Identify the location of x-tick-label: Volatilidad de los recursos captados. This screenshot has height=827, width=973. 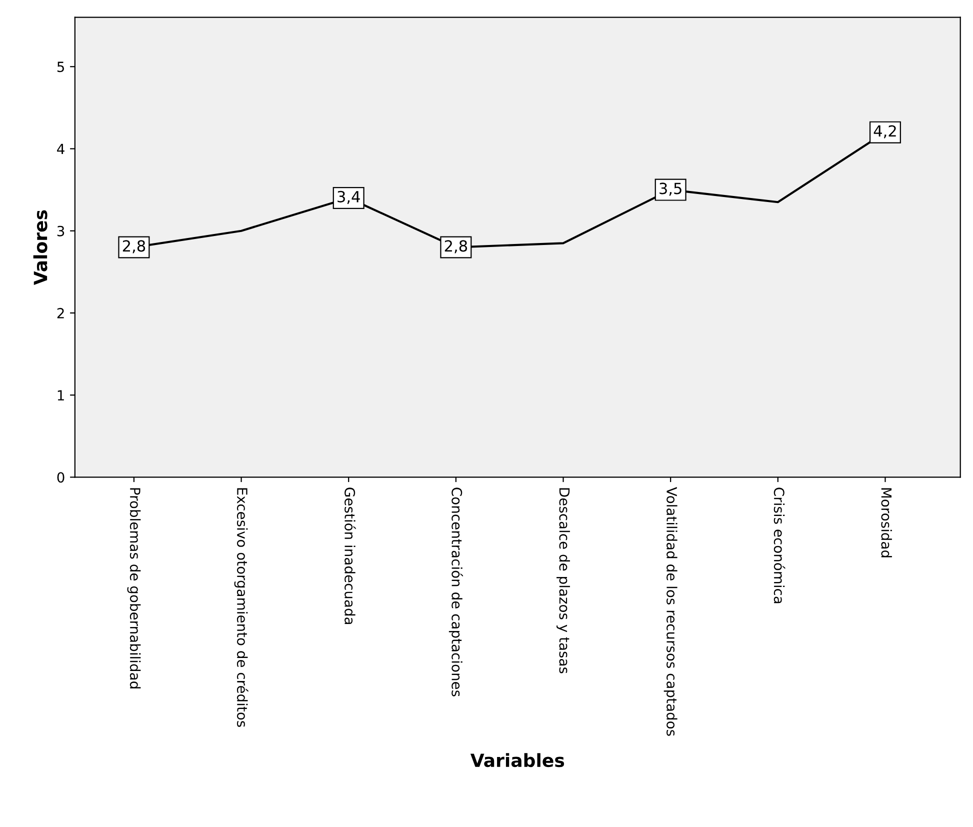
(671, 611).